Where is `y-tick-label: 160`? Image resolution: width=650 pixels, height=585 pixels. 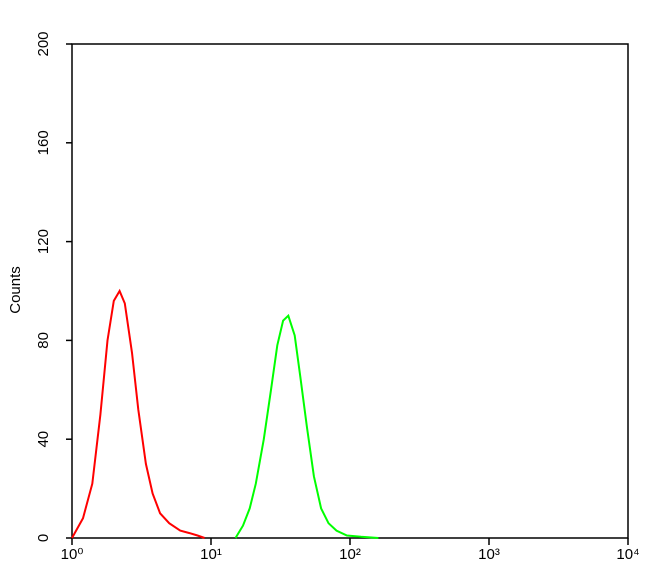 y-tick-label: 160 is located at coordinates (43, 142).